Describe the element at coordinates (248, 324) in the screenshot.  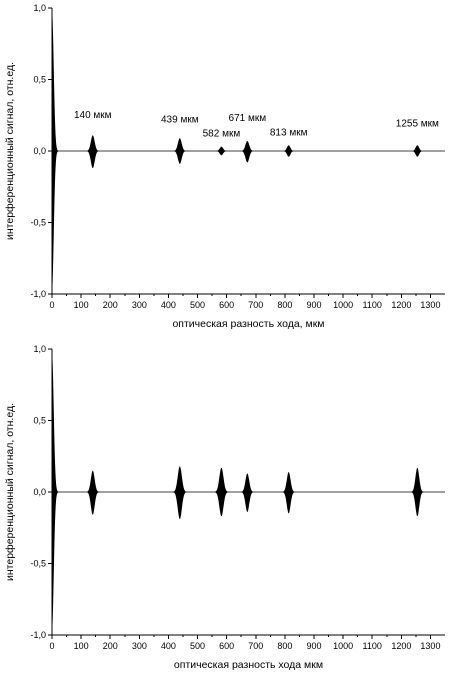
I see `x-axis-title: оптическая разность хода, мкм` at that location.